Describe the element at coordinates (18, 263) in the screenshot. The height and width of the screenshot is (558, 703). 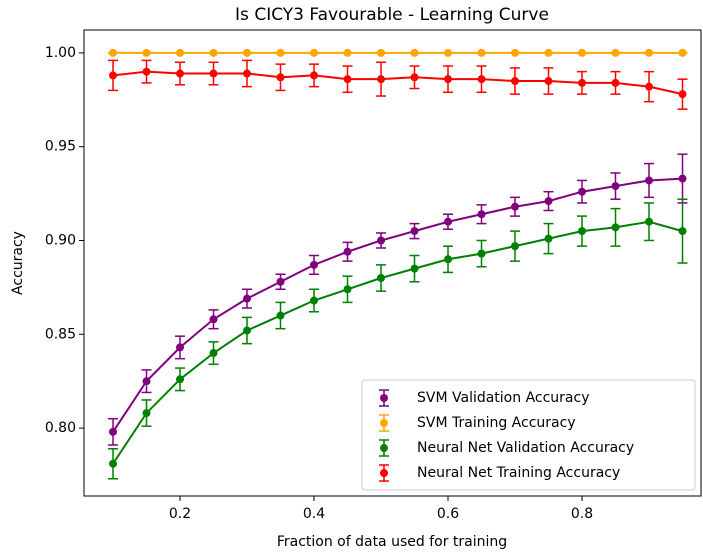
I see `y-axis-label: Accuracy` at that location.